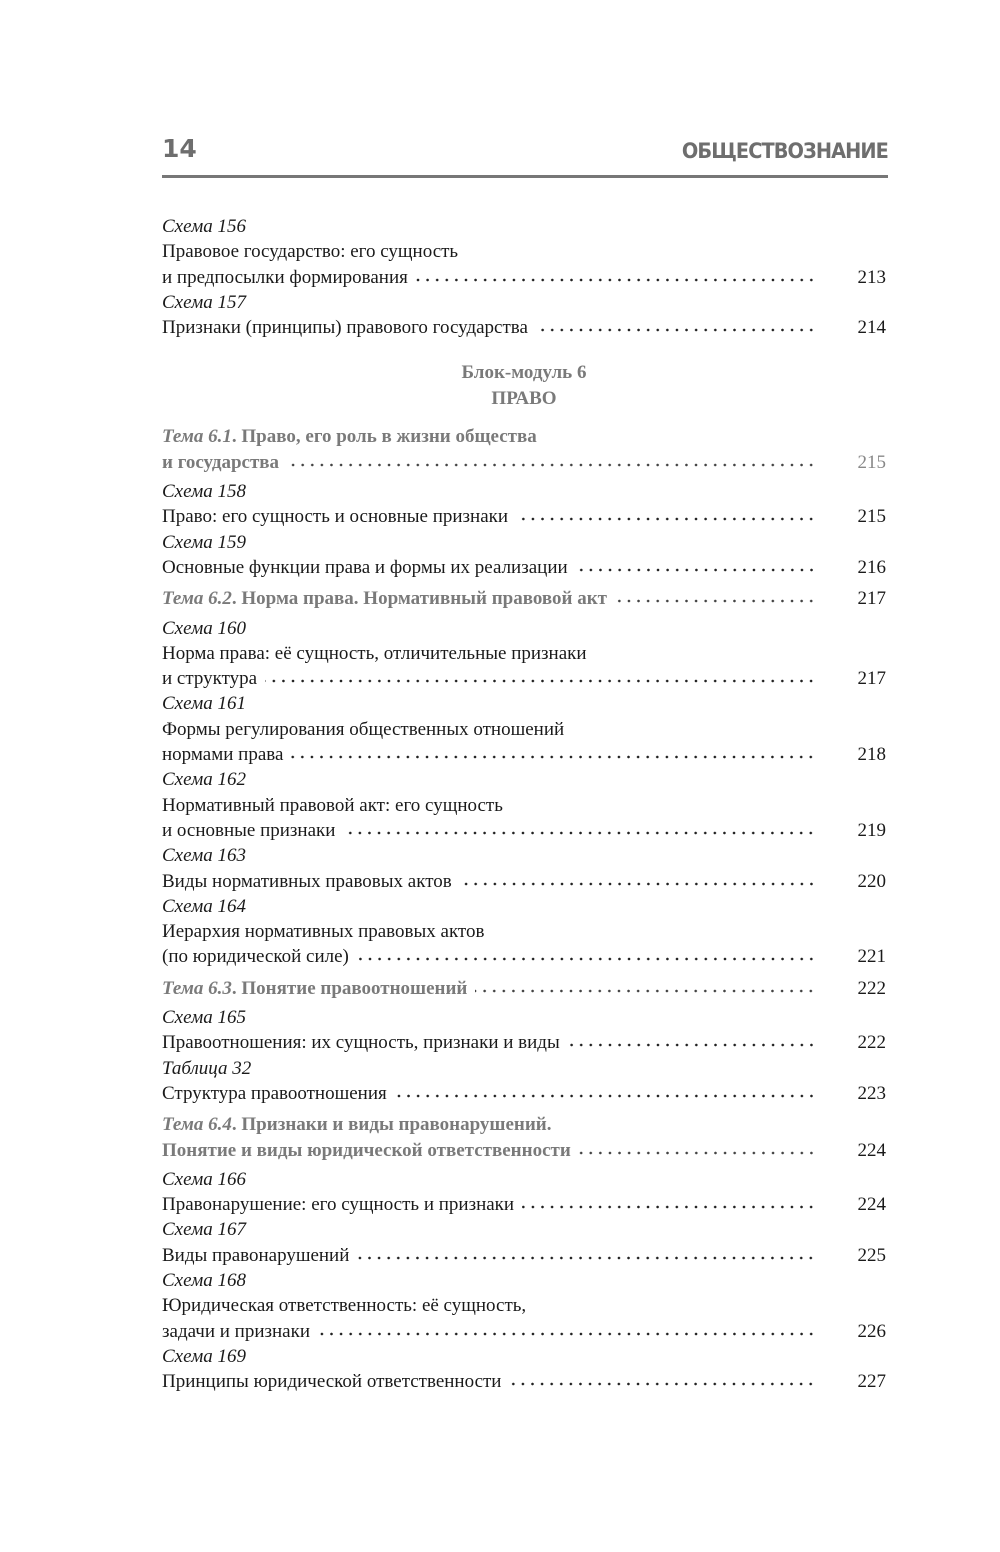 This screenshot has height=1552, width=1000. Describe the element at coordinates (872, 1093) in the screenshot. I see `page-ref: 223` at that location.